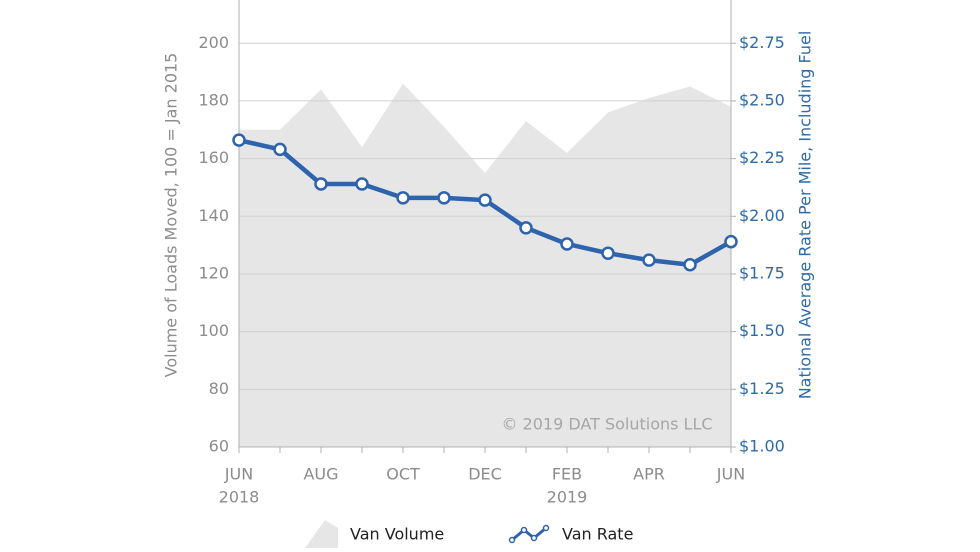 The image size is (980, 552). Describe the element at coordinates (213, 99) in the screenshot. I see `y-tick-label: 180` at that location.